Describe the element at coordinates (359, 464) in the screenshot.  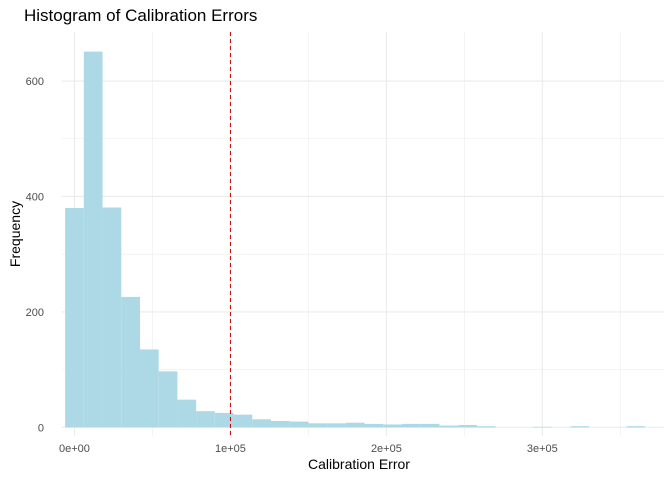
I see `x-axis-title: Calibration Error` at that location.